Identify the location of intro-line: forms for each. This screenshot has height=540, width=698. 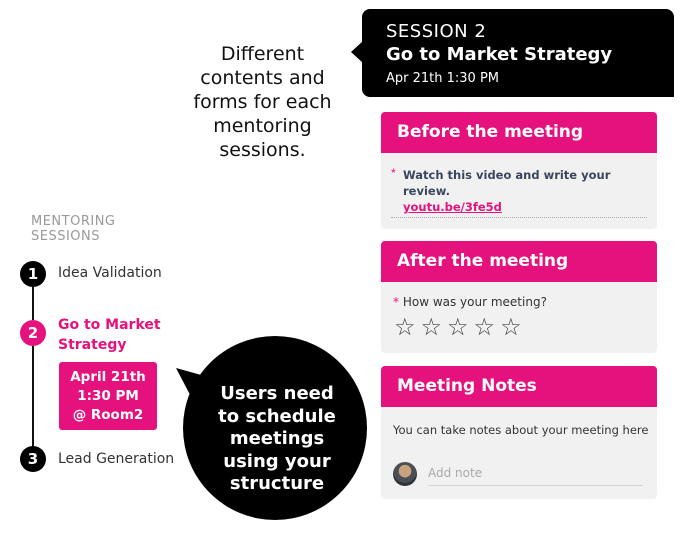
(262, 102).